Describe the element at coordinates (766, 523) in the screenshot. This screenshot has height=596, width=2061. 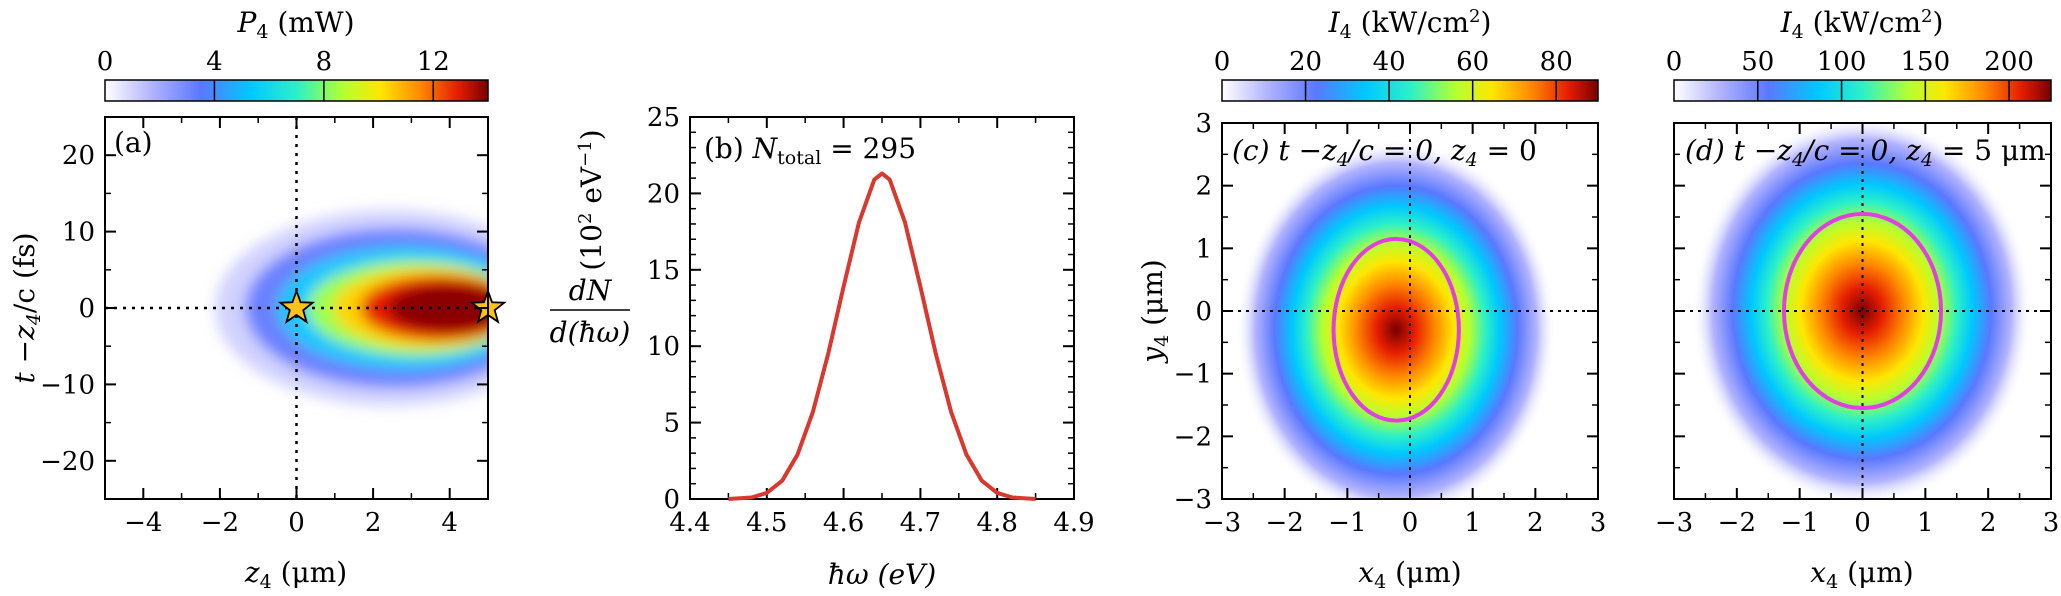
I see `x-tick-label: 4.5` at that location.